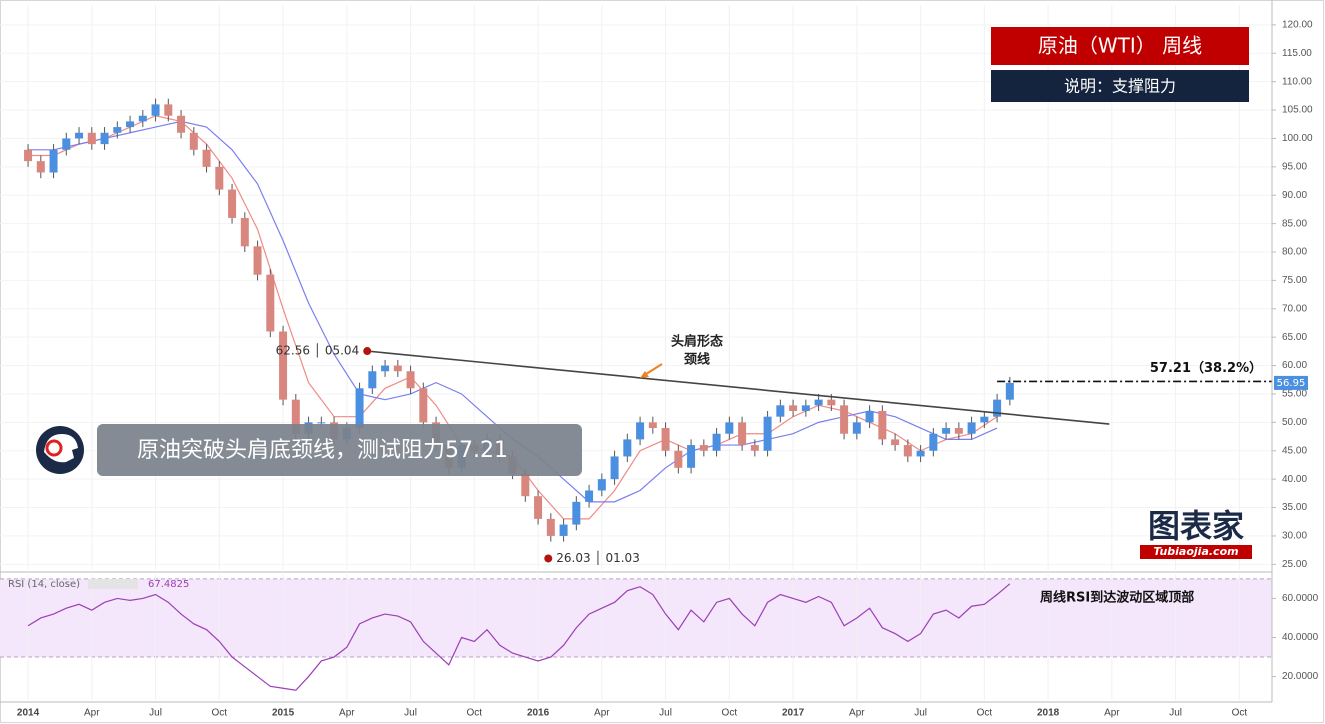 Image resolution: width=1325 pixels, height=724 pixels. Describe the element at coordinates (1294, 223) in the screenshot. I see `y-tick-label: 85.00` at that location.